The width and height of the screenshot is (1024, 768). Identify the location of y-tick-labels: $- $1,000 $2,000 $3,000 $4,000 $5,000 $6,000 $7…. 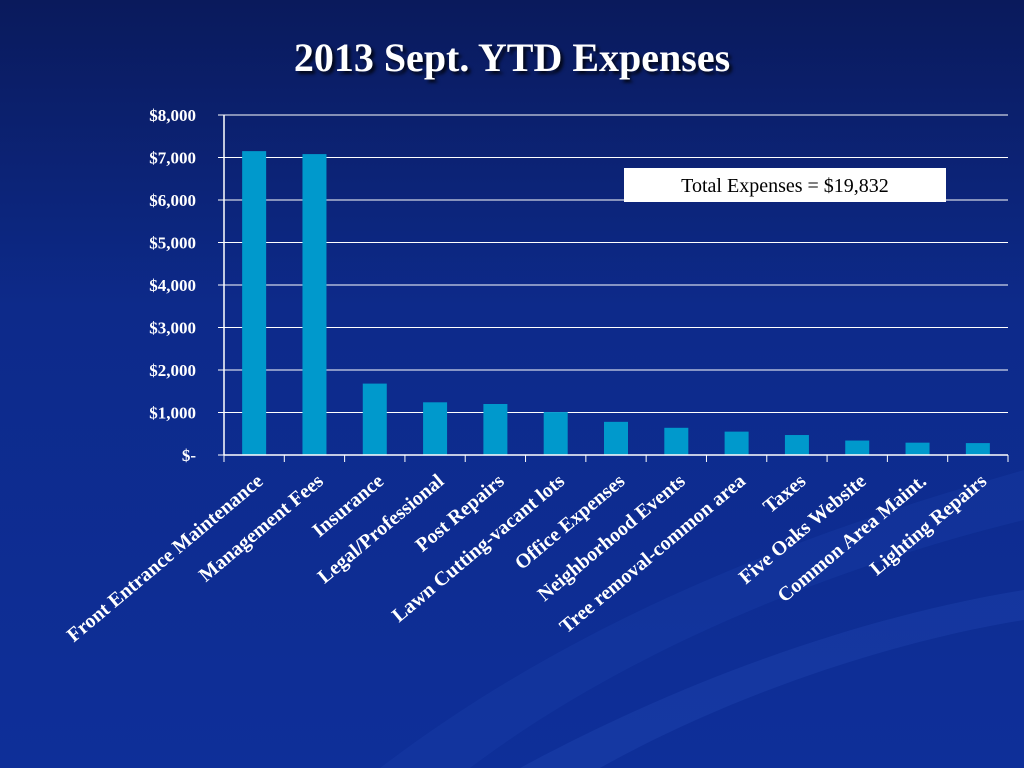
(172, 285).